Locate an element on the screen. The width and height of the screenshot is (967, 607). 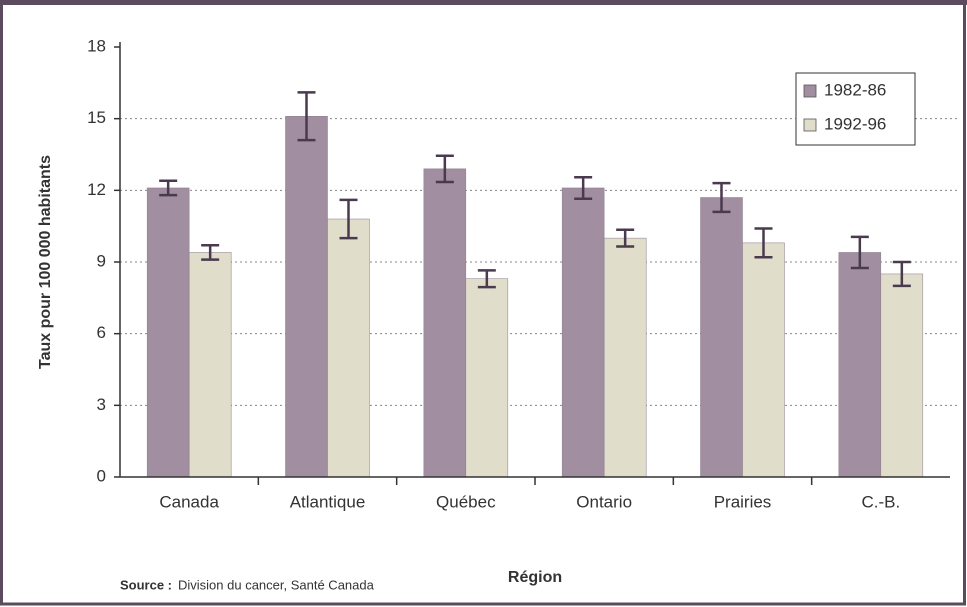
x-tick-label: Canada is located at coordinates (189, 501).